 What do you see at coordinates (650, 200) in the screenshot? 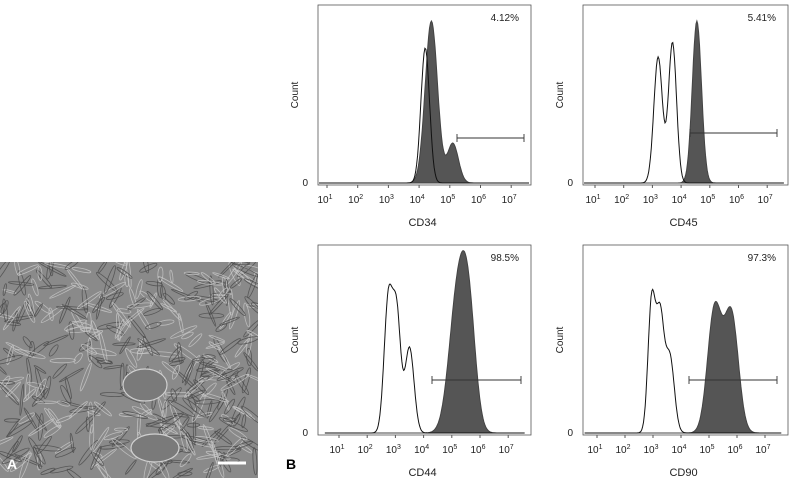
I see `x-tick-label: 10³` at bounding box center [650, 200].